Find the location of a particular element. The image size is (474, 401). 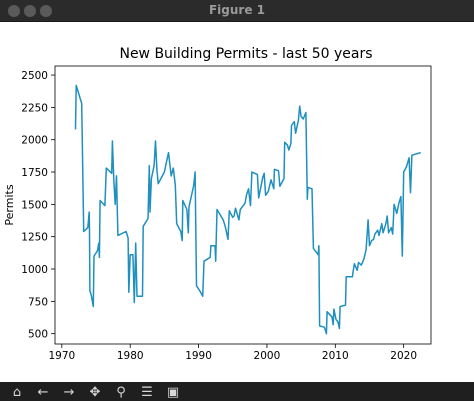

configure-subplots-icon: ☰ is located at coordinates (147, 392).